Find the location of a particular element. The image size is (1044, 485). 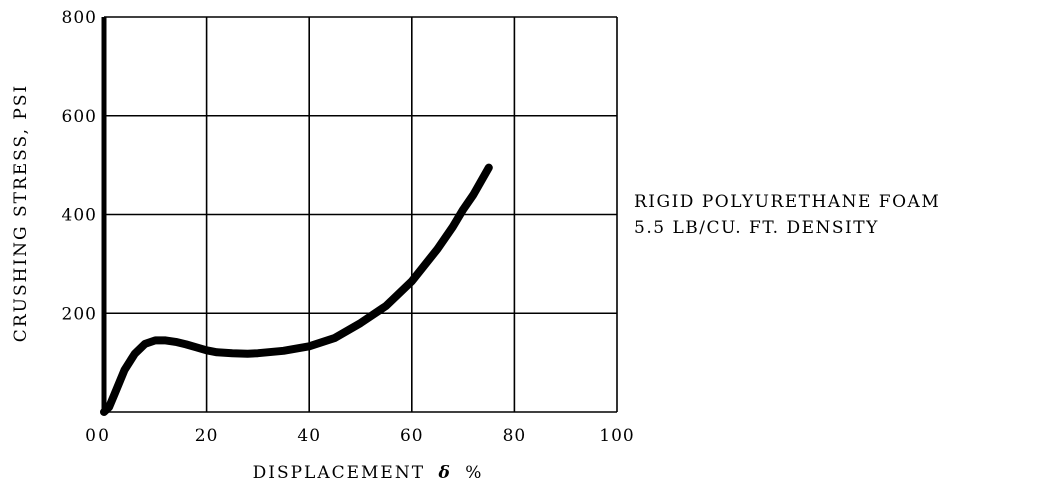

annotation-line-1: RIGID POLYURETHANE FOAM is located at coordinates (787, 202).